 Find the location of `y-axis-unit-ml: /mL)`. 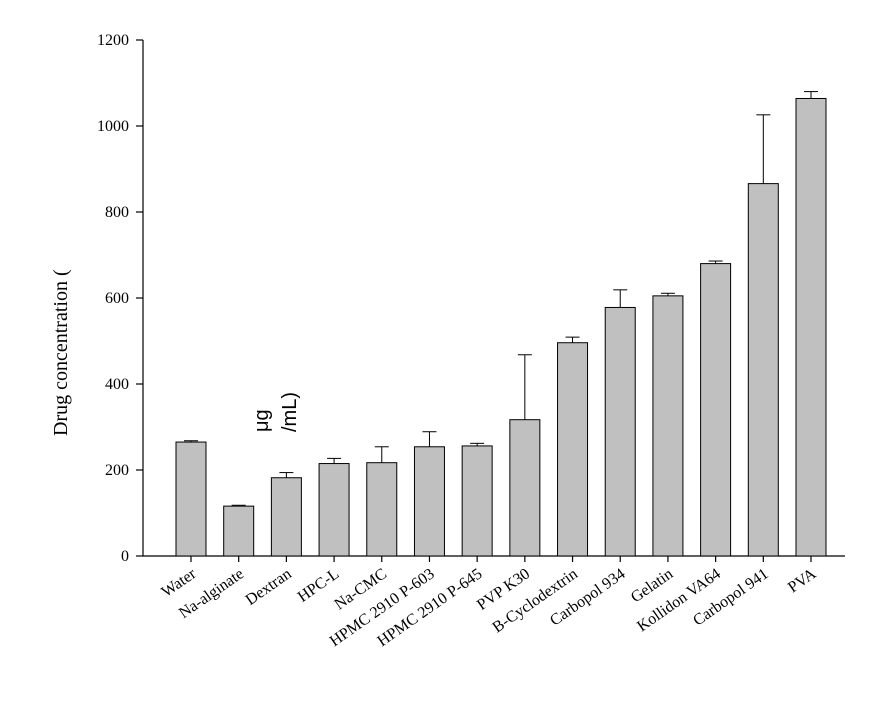

y-axis-unit-ml: /mL) is located at coordinates (290, 412).